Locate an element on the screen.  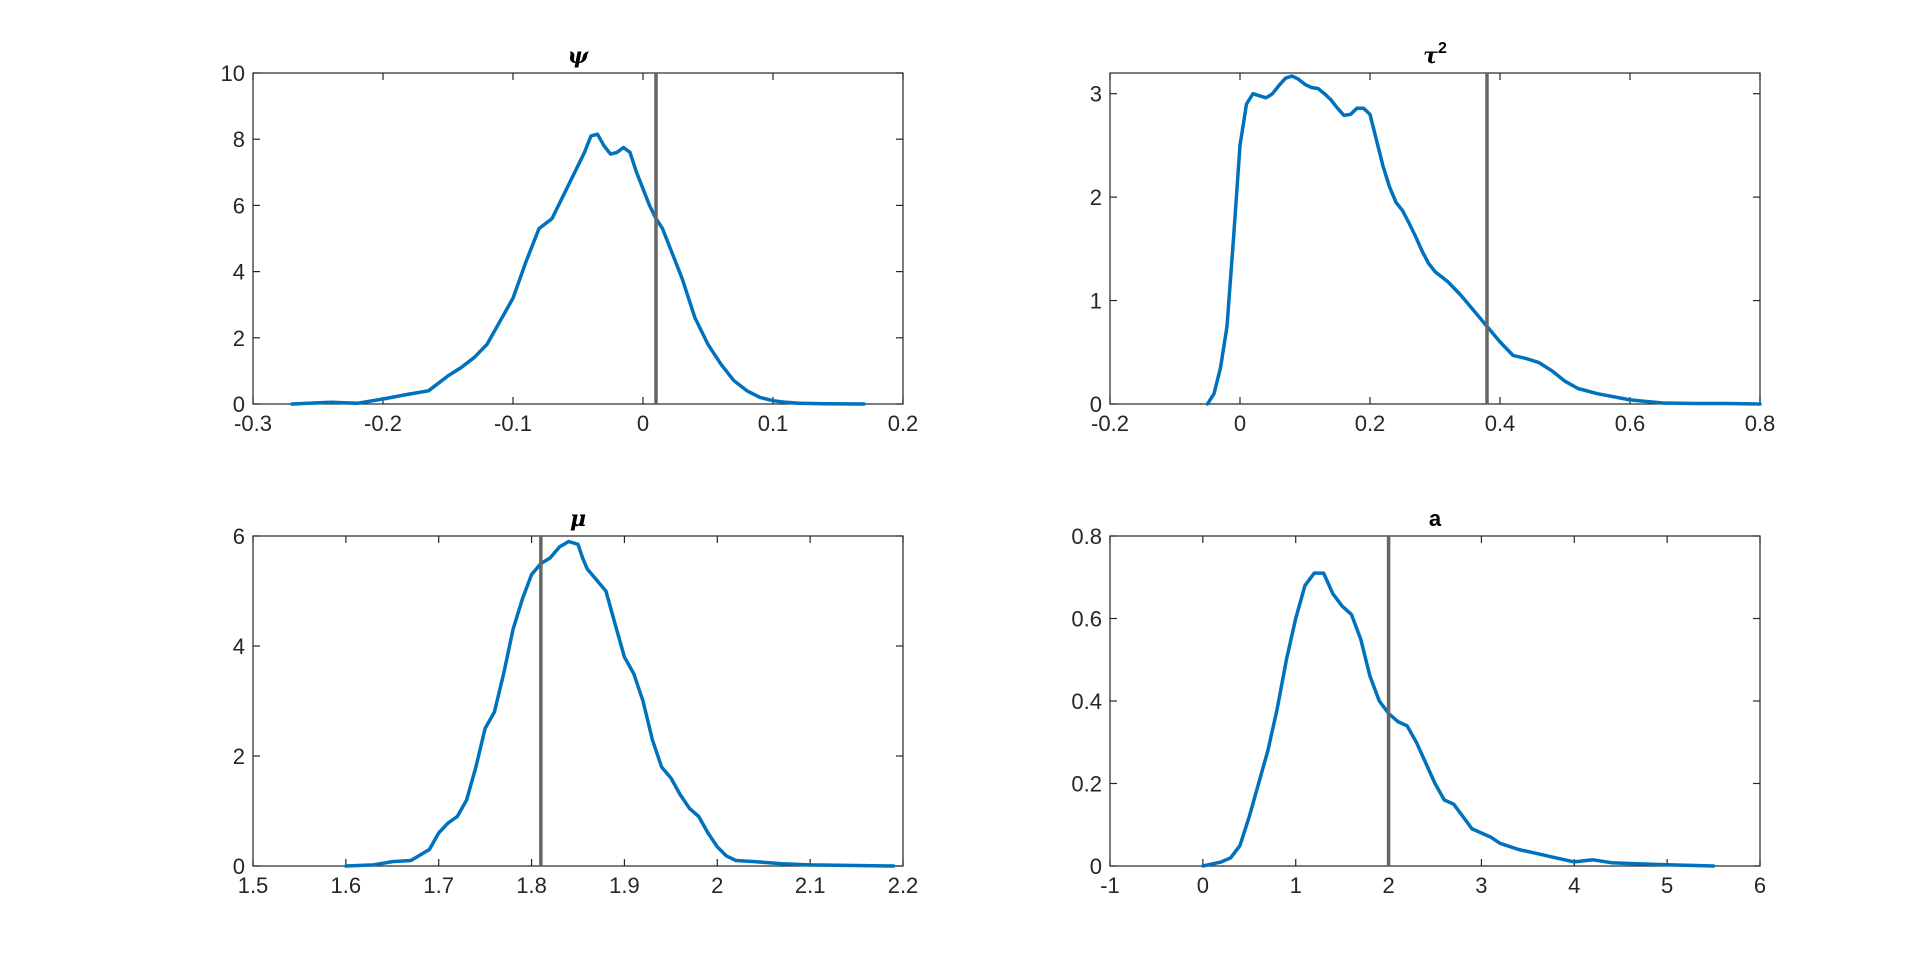
x-tick-label: 1.8 is located at coordinates (531, 885).